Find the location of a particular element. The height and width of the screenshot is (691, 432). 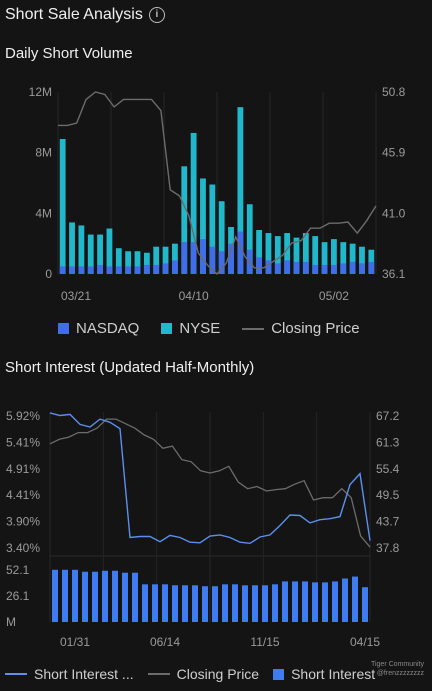

legend-nyse: NYSE is located at coordinates (190, 328).